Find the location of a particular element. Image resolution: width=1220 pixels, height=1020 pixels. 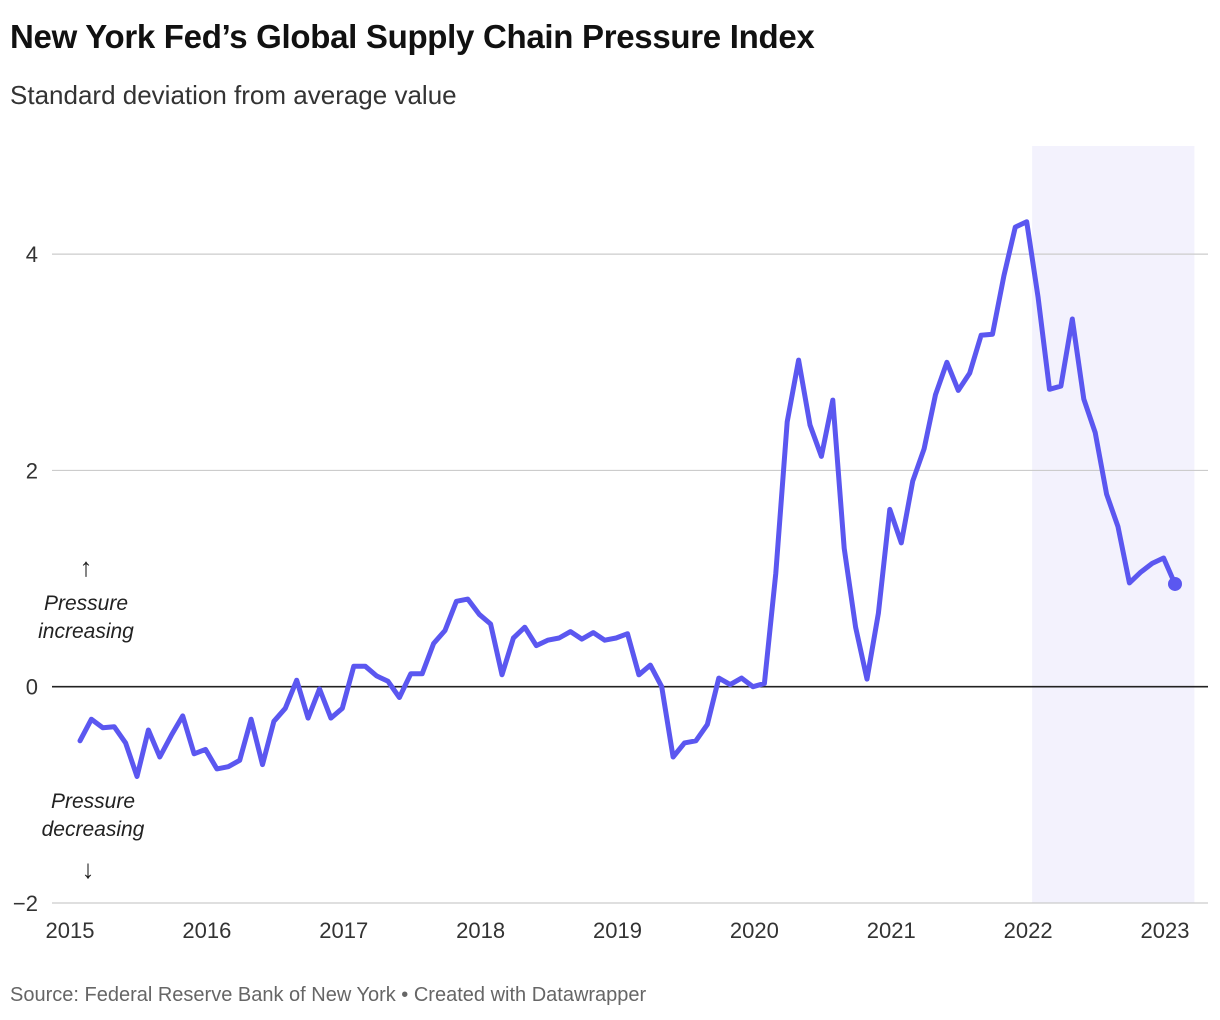

highlight-region-layer is located at coordinates (1113, 524).